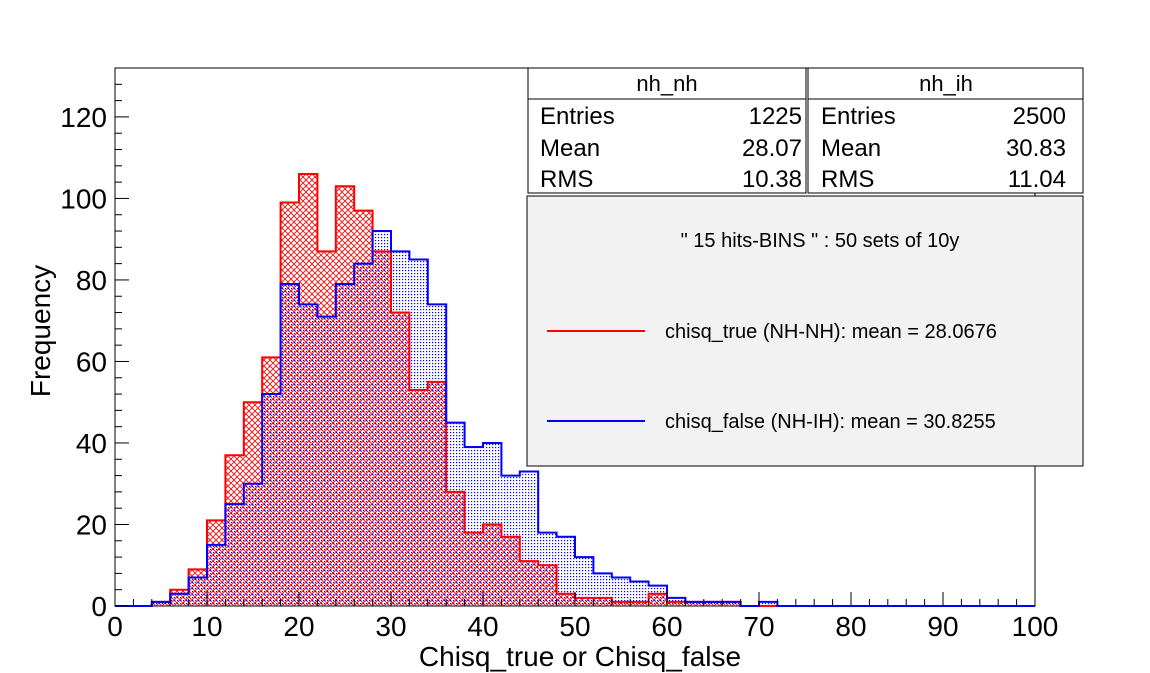 Image resolution: width=1150 pixels, height=673 pixels. What do you see at coordinates (1037, 179) in the screenshot?
I see `stats-value-rms: 11.04` at bounding box center [1037, 179].